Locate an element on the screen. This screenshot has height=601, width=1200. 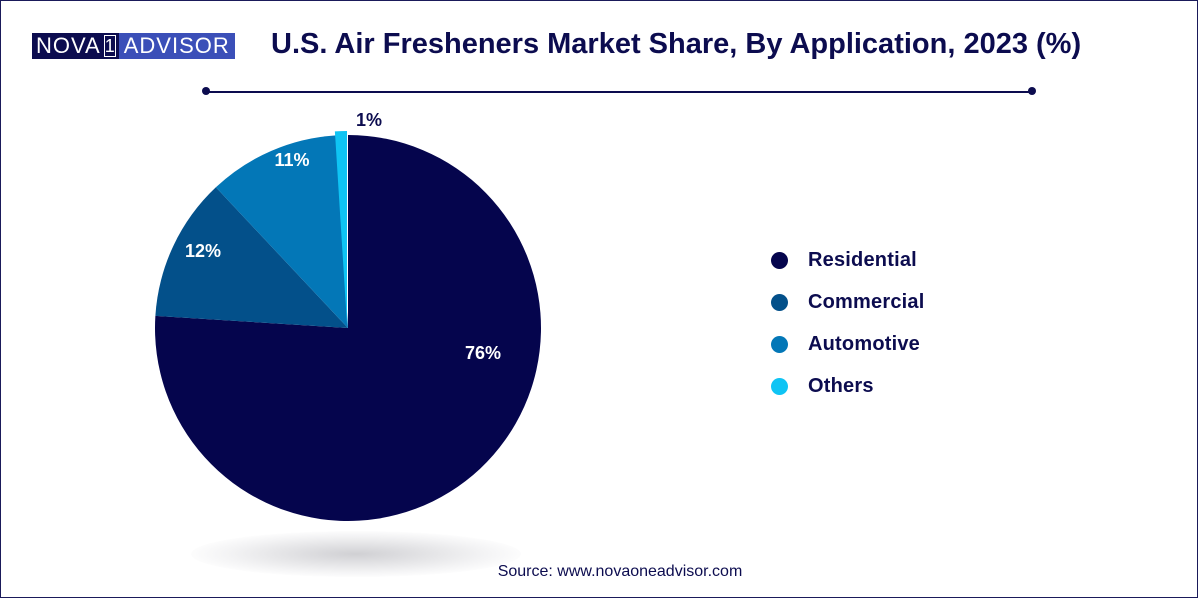
data-label-others: 1% is located at coordinates (369, 120).